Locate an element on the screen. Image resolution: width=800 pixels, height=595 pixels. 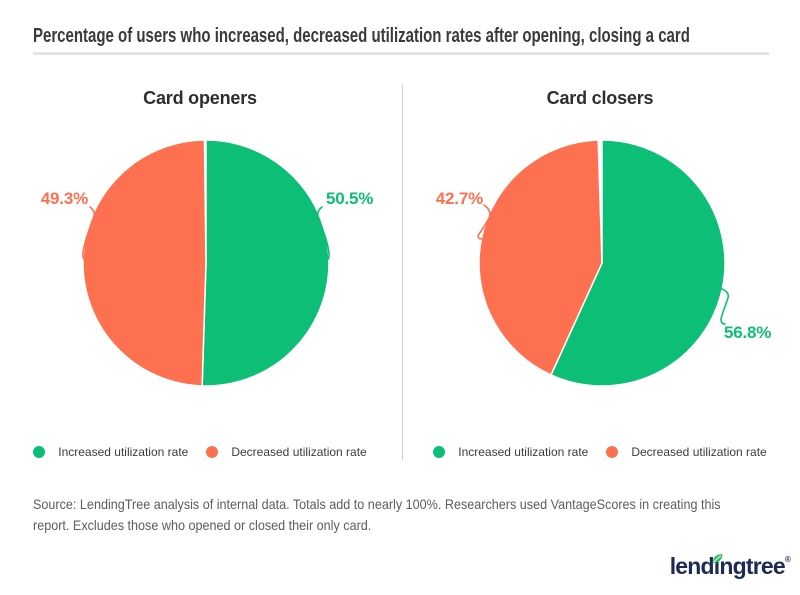
panel-divider is located at coordinates (402, 272).